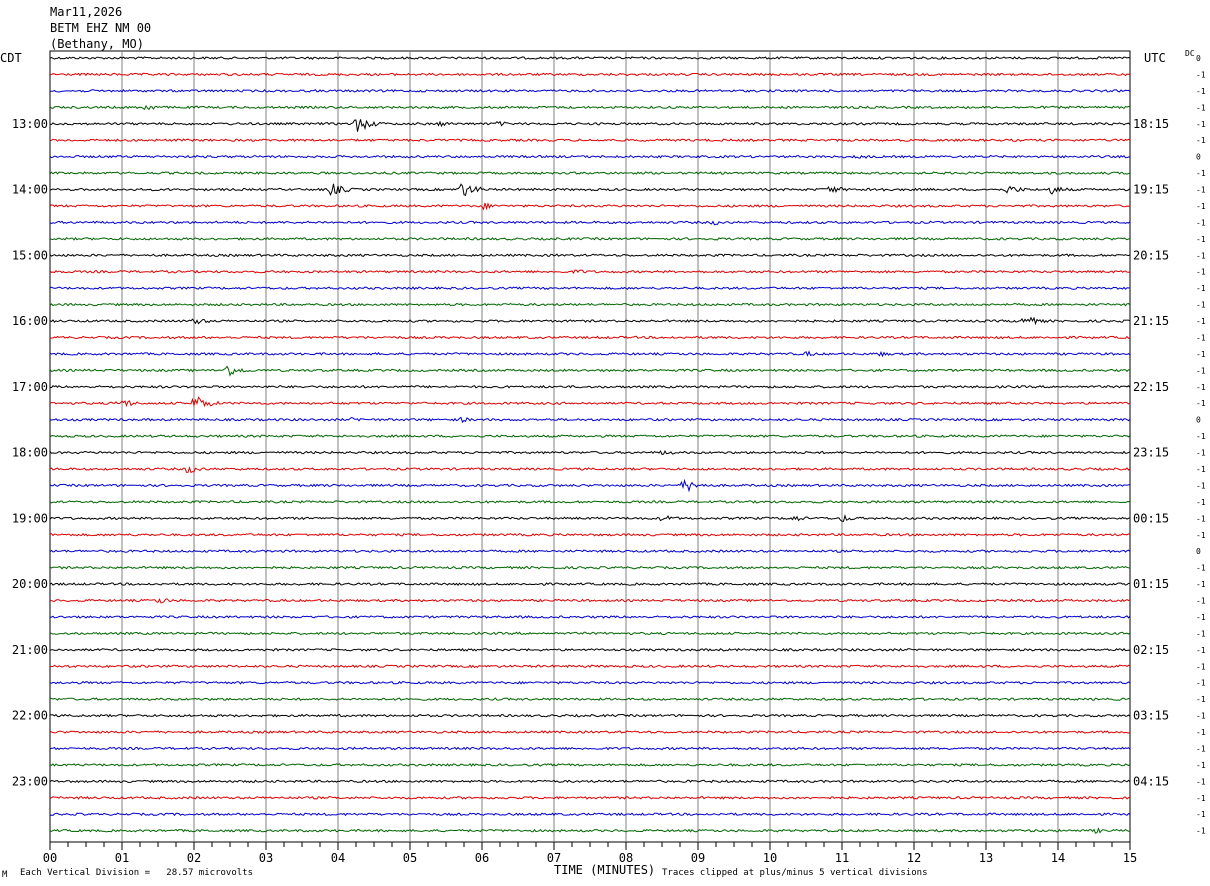 The image size is (1210, 886). Describe the element at coordinates (30, 453) in the screenshot. I see `left-time-label: 18:00` at that location.